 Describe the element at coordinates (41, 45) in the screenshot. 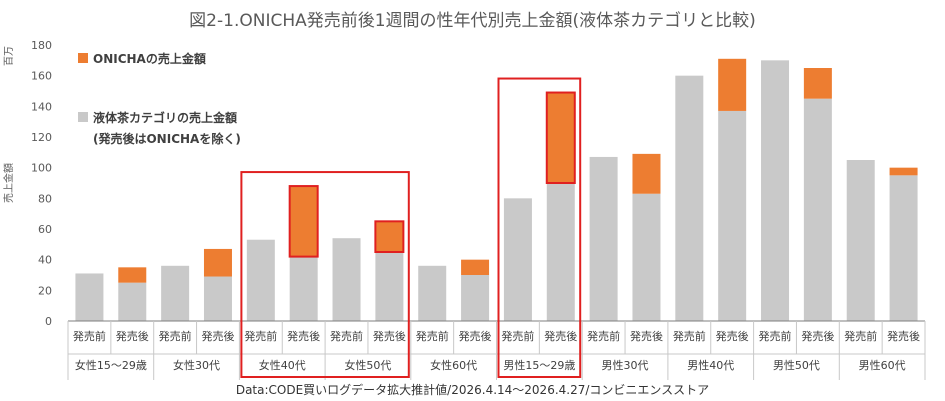

I see `y-tick-label: 180` at that location.